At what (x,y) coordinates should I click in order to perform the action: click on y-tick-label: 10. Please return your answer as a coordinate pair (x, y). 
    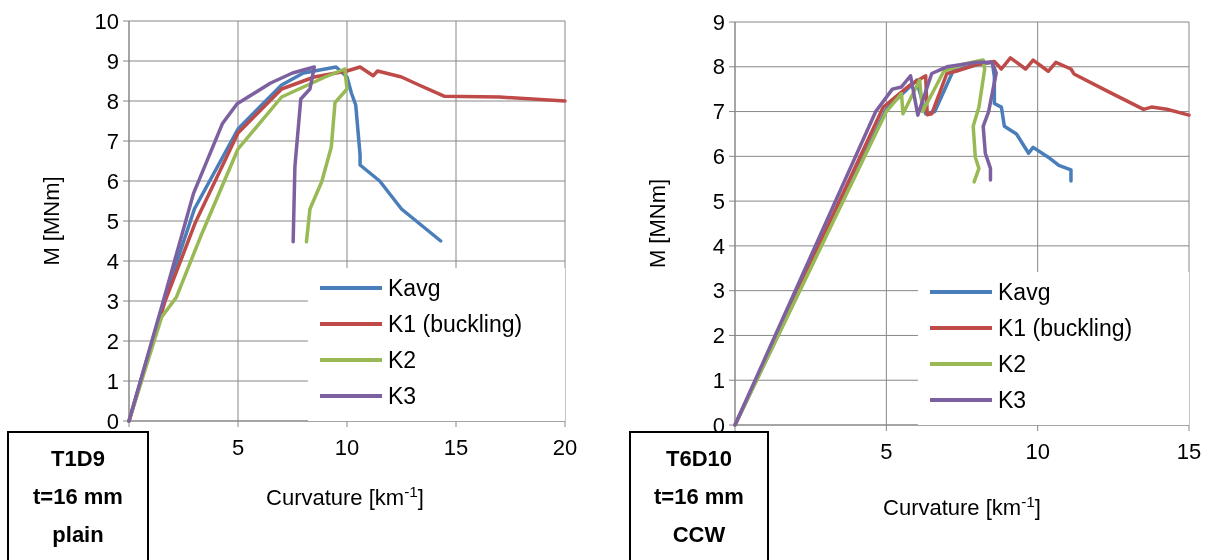
    Looking at the image, I should click on (106, 21).